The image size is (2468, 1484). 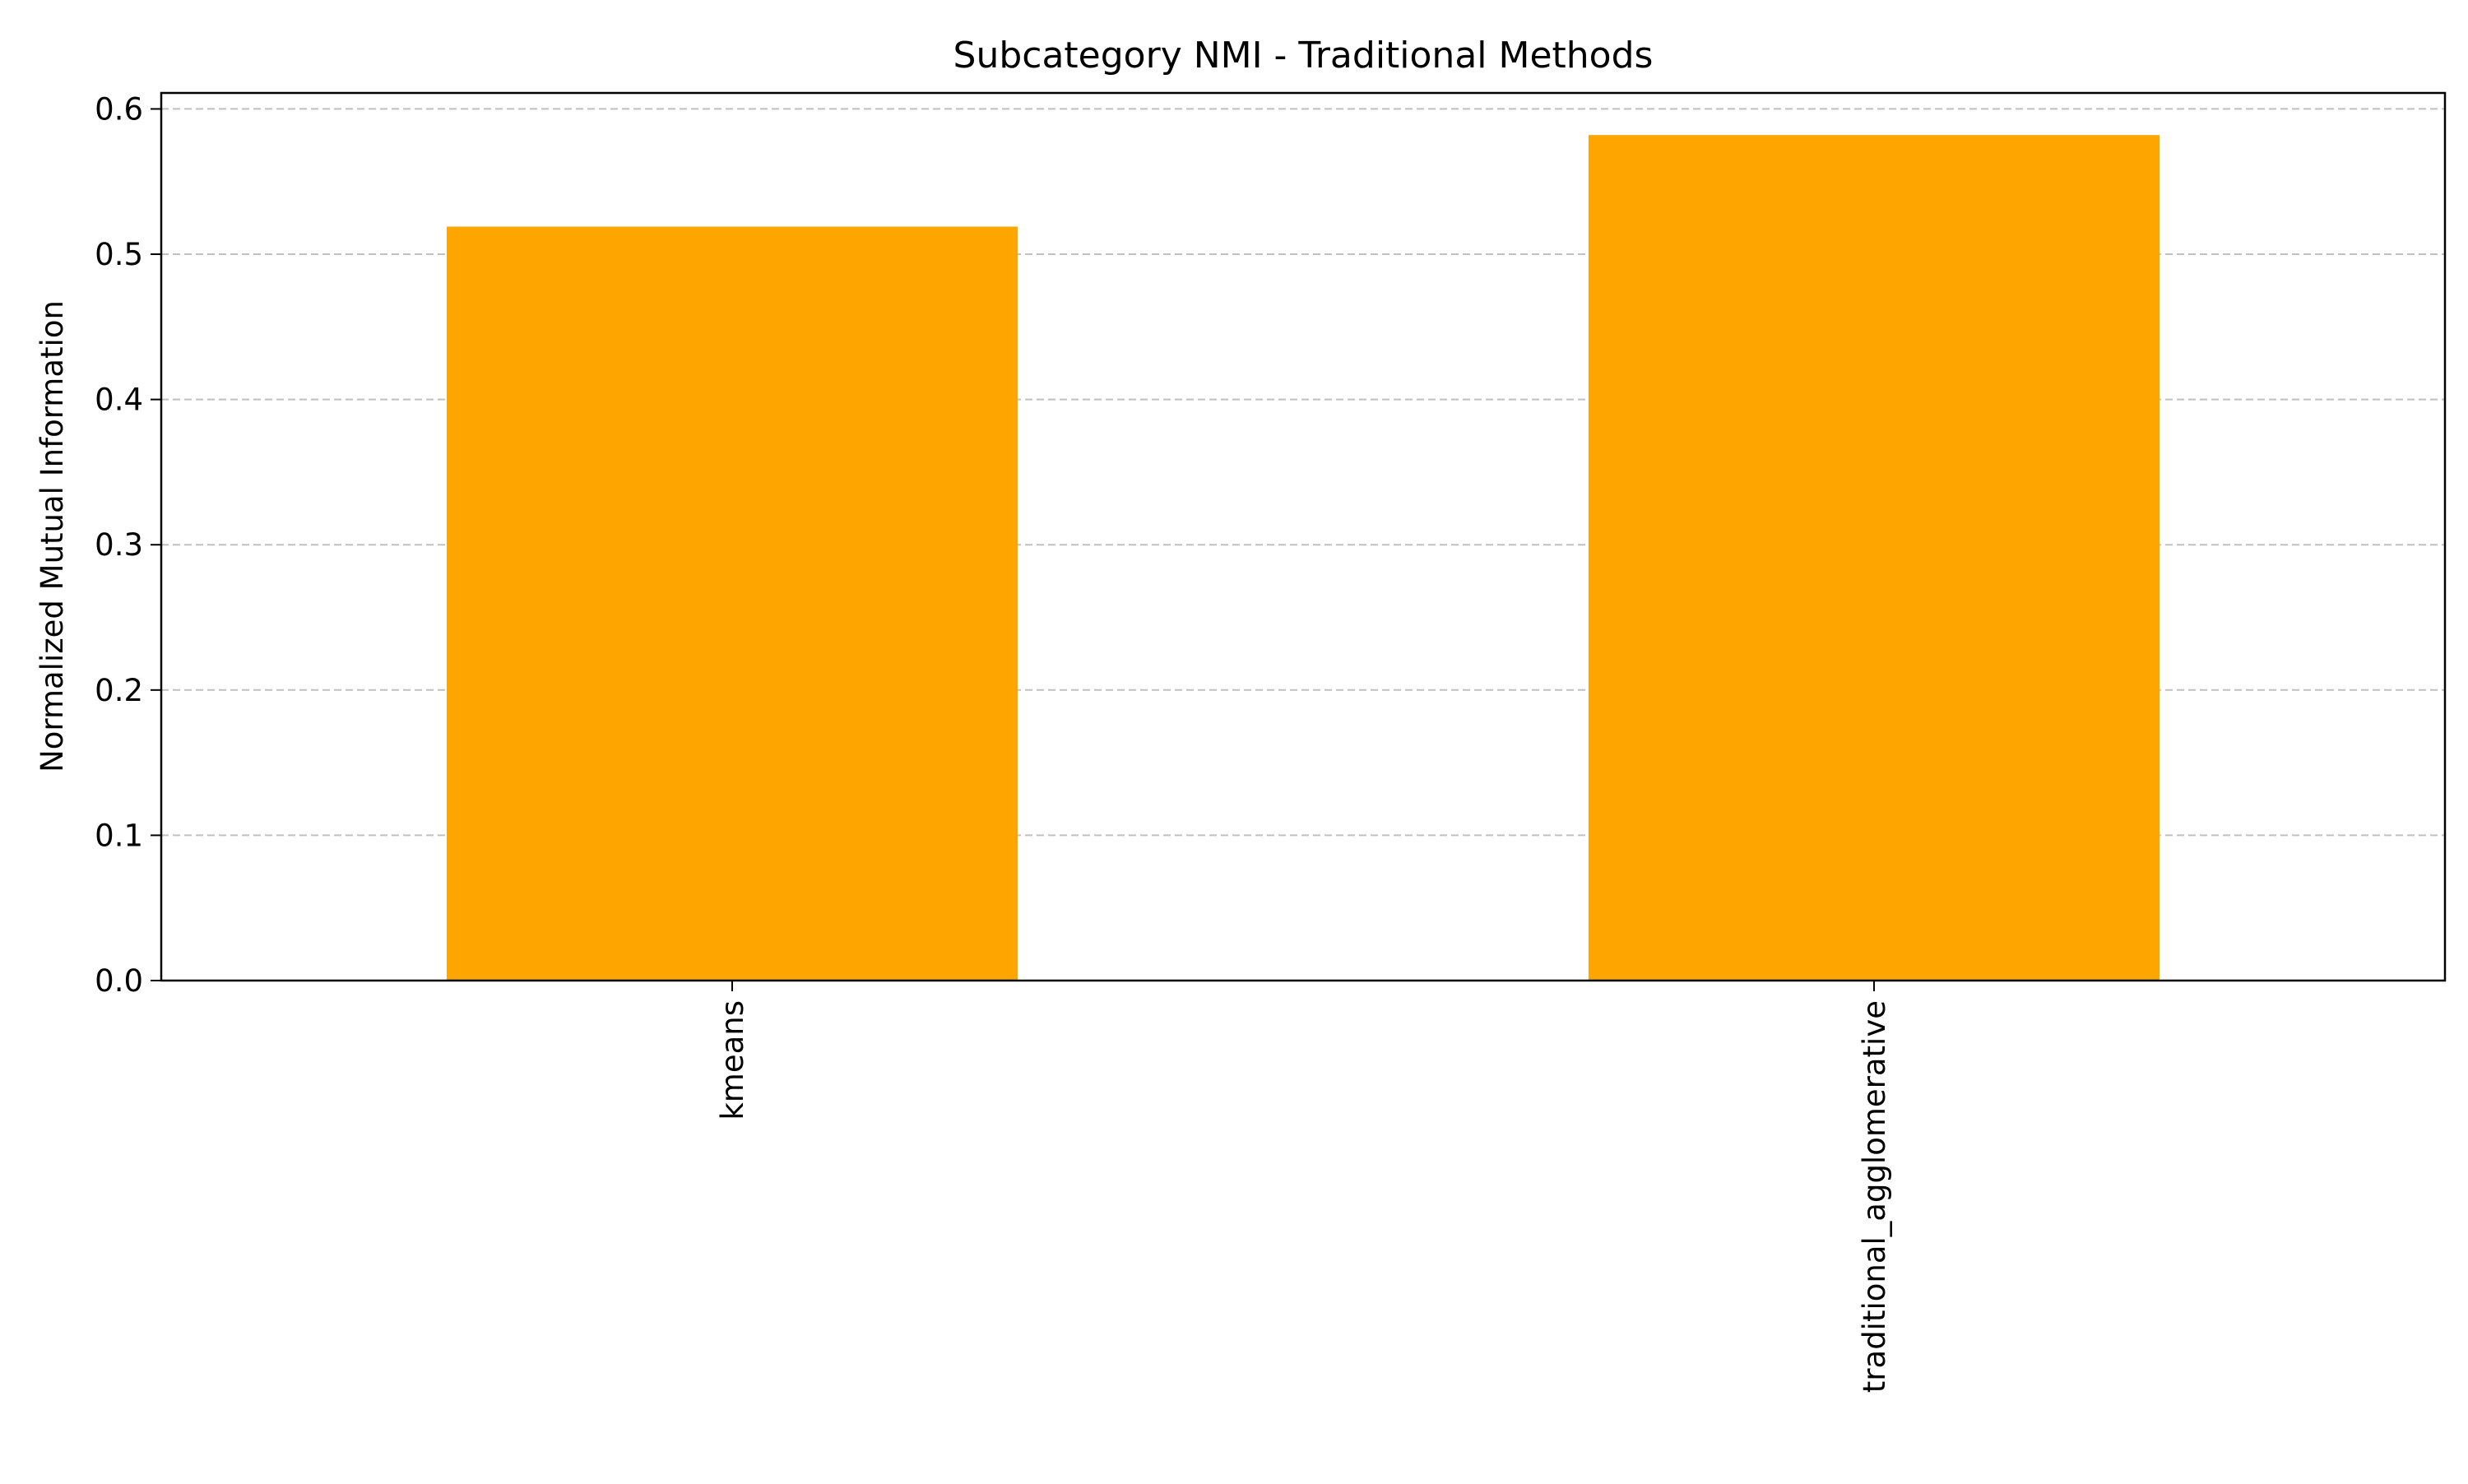 What do you see at coordinates (1303, 1187) in the screenshot?
I see `x-axis-ticks: kmeans traditional_agglomerative` at bounding box center [1303, 1187].